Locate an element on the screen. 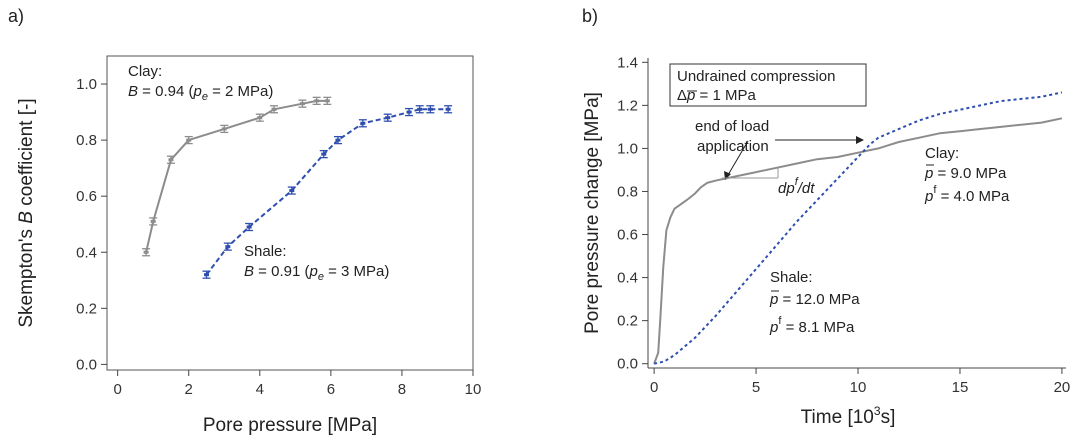  chart-b-x-tick-label: 15 is located at coordinates (960, 387).